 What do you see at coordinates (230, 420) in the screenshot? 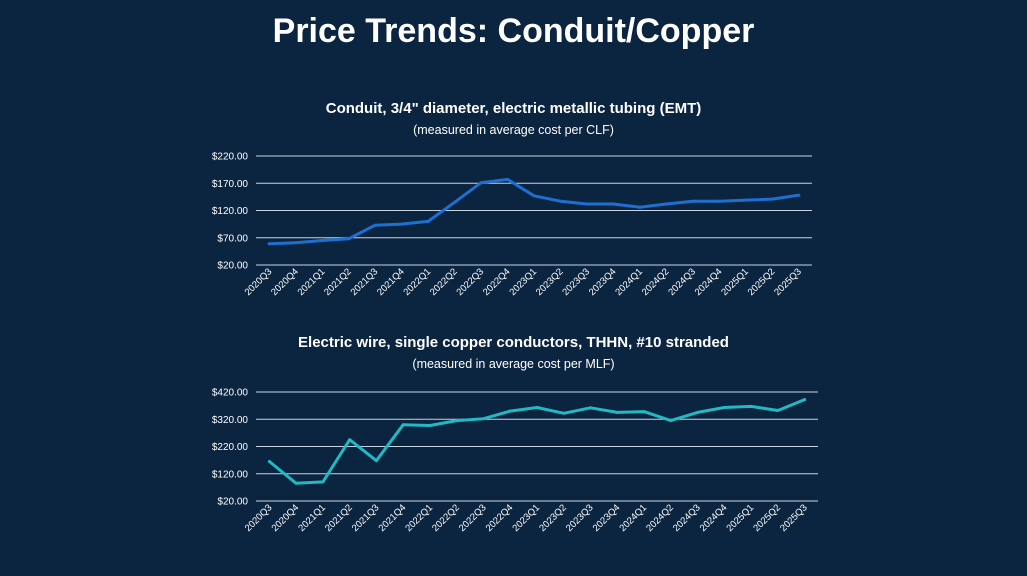
I see `y-tick-label: $320.00` at bounding box center [230, 420].